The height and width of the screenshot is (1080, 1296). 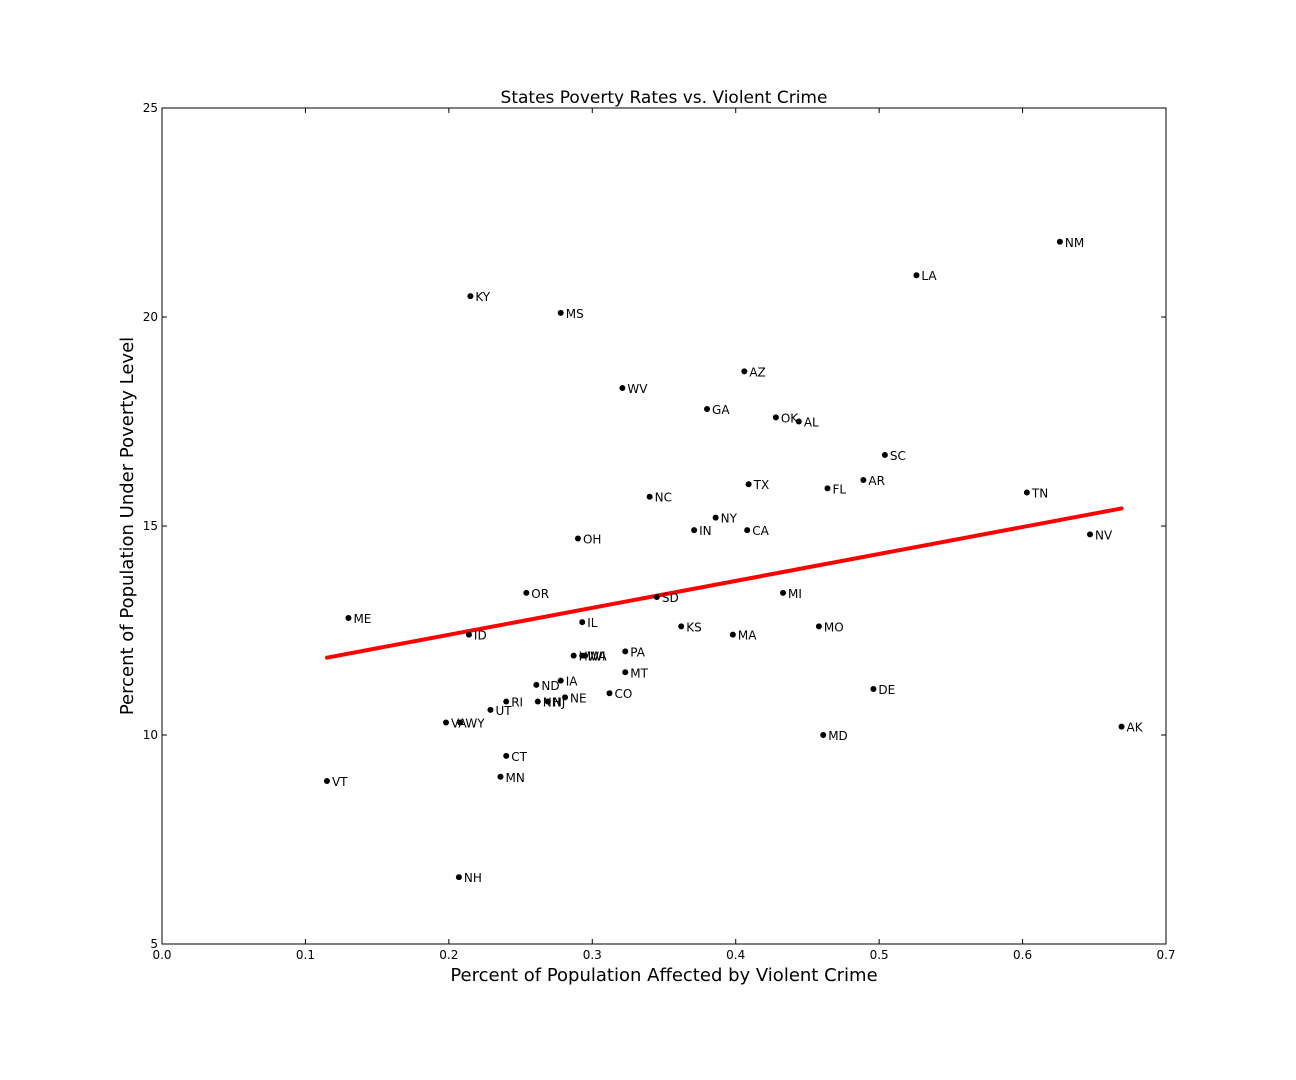 I want to click on point-label: ND, so click(x=550, y=686).